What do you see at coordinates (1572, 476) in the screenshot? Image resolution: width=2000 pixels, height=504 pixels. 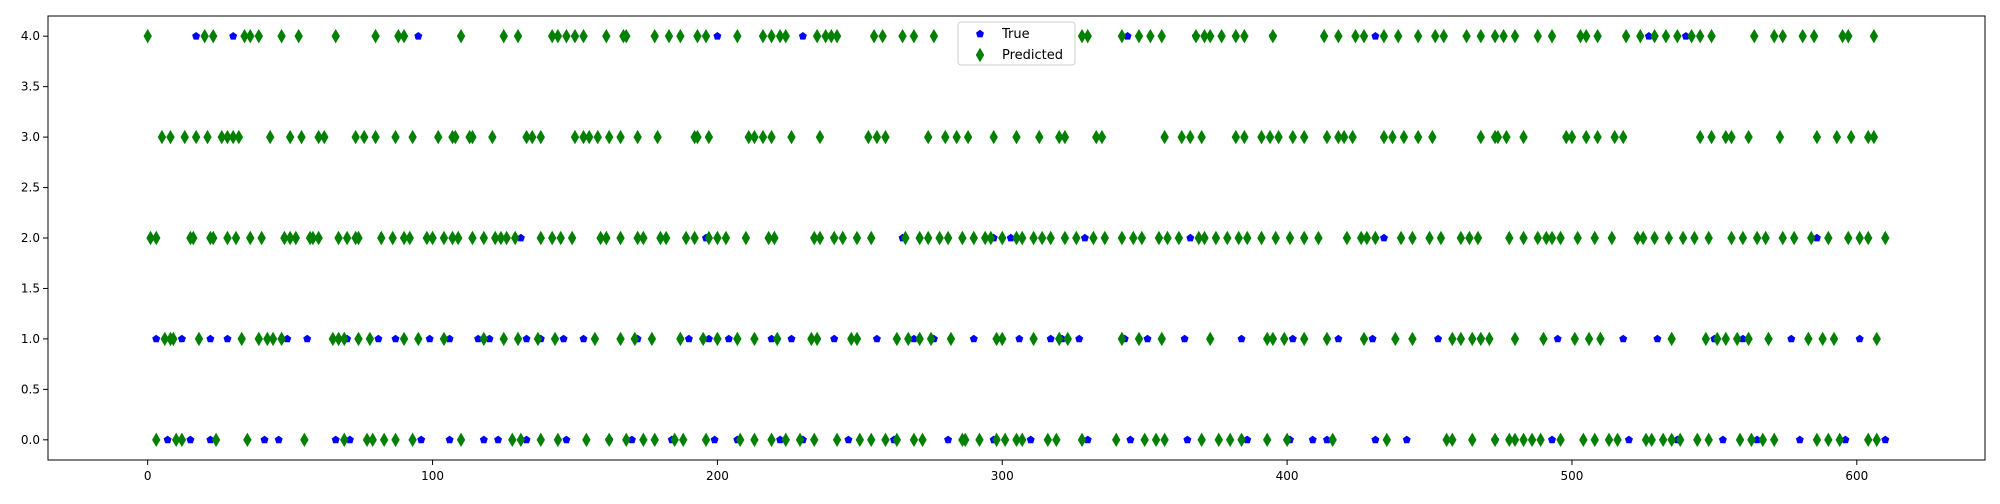 I see `x-tick-label: 500` at bounding box center [1572, 476].